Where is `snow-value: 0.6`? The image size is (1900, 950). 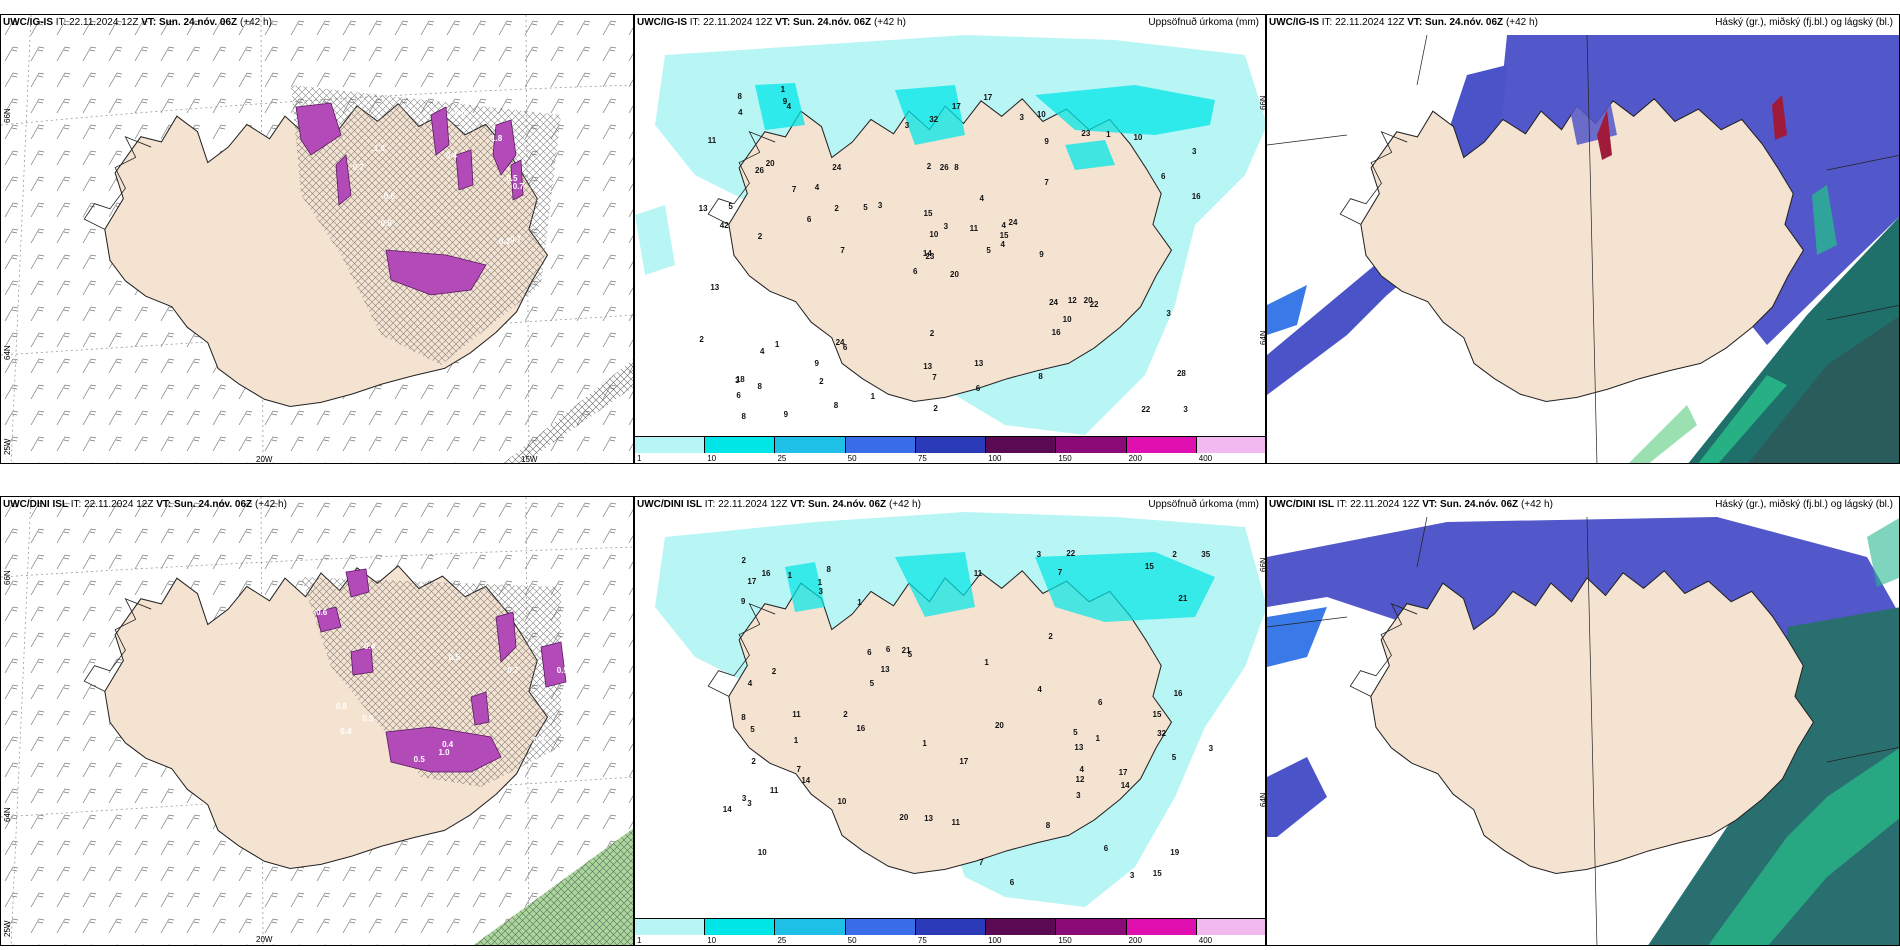 snow-value: 0.6 is located at coordinates (460, 113).